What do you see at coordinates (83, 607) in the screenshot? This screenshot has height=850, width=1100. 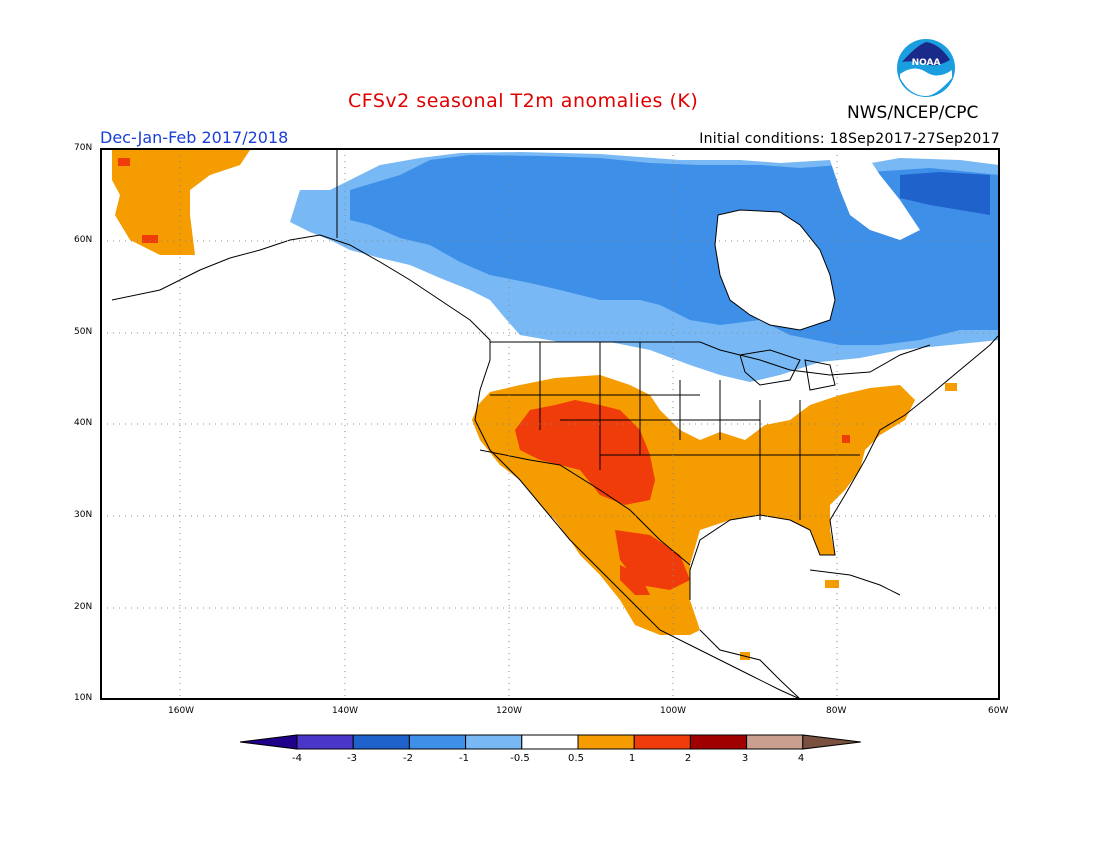 I see `lat-label: 20N` at bounding box center [83, 607].